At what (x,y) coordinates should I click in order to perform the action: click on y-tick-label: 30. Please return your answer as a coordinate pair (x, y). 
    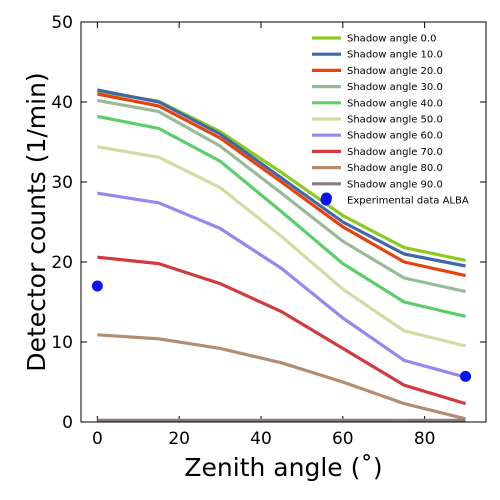
    Looking at the image, I should click on (62, 183).